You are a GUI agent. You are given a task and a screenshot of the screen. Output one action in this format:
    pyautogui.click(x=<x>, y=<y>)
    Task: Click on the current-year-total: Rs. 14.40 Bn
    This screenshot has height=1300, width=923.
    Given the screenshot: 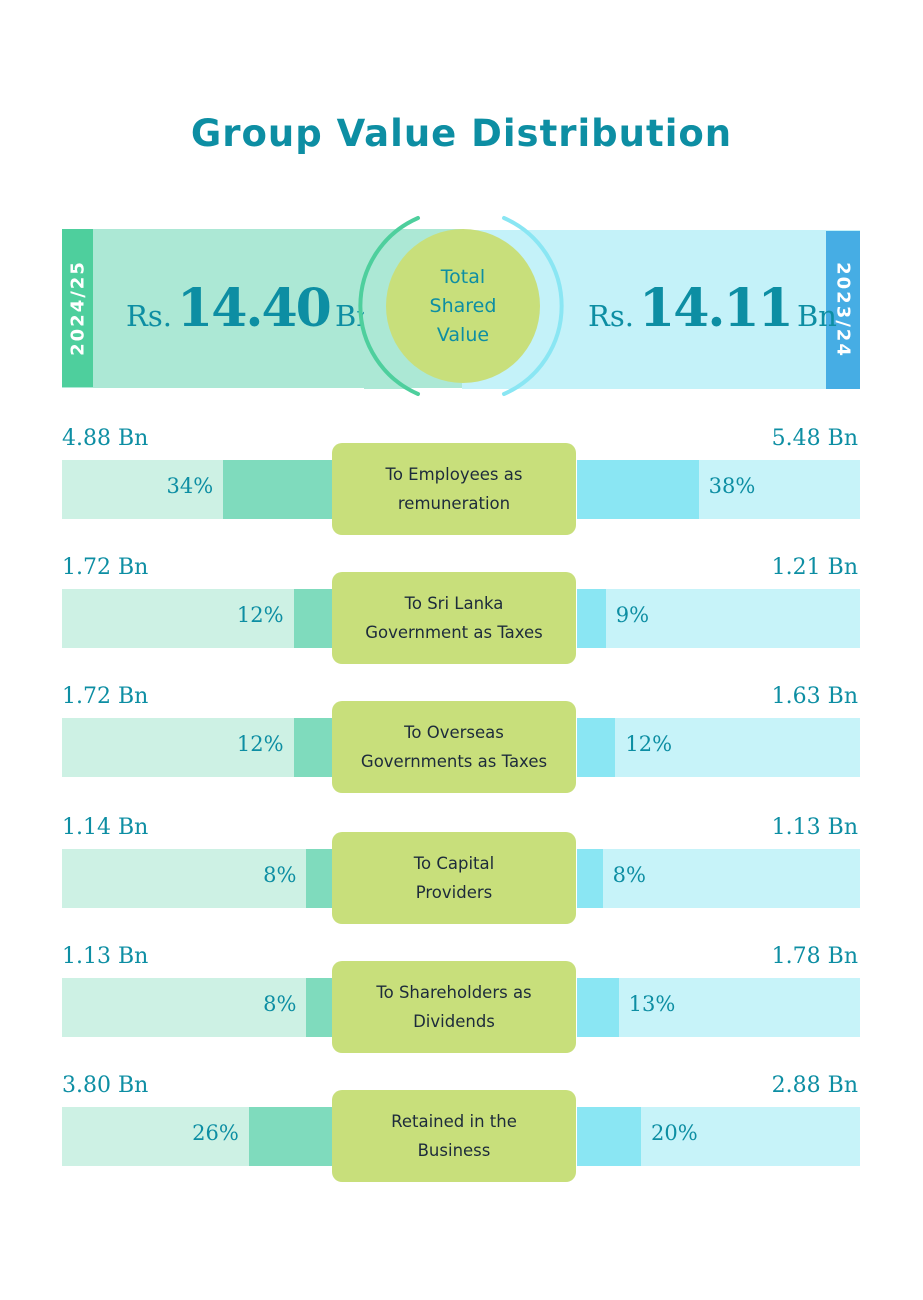 What is the action you would take?
    pyautogui.click(x=250, y=313)
    